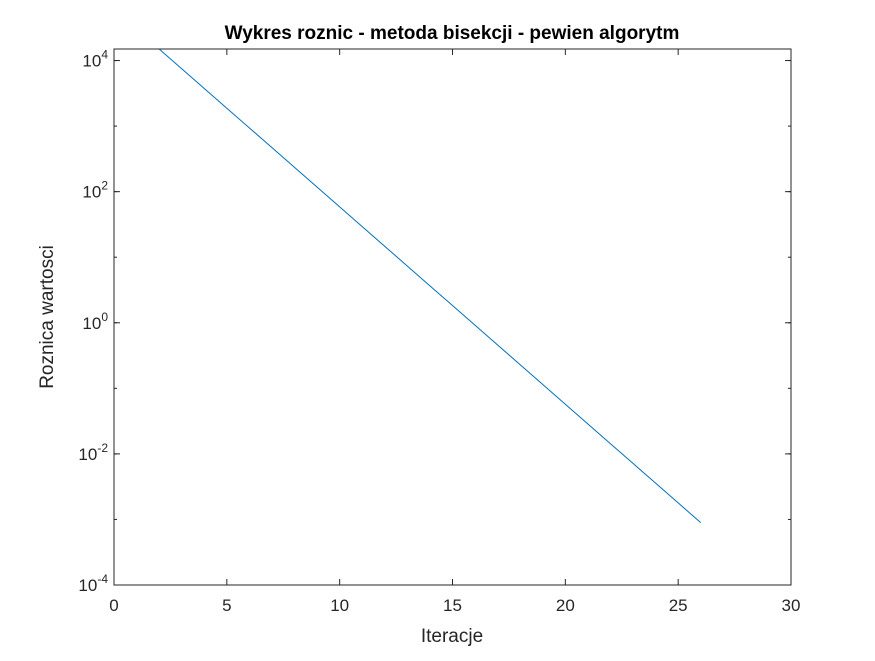 This screenshot has width=875, height=661. I want to click on y-tick-exponent: -2, so click(102, 448).